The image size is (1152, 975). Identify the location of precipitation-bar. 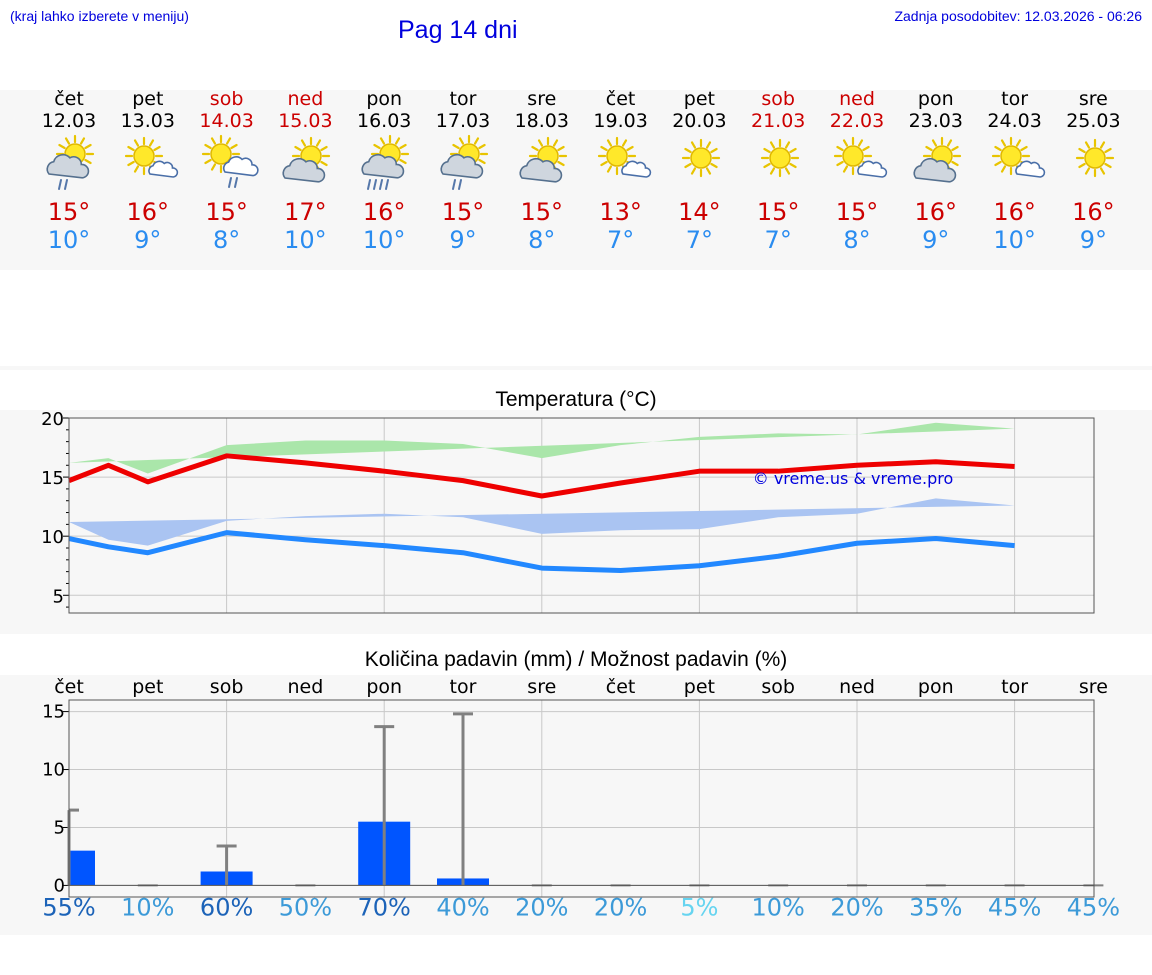
(82, 868).